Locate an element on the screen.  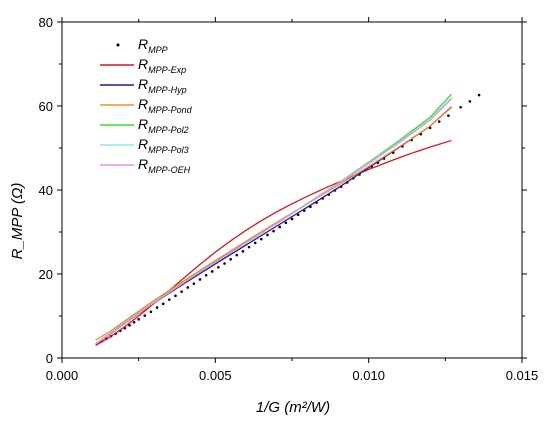
y-tick-label: 60 is located at coordinates (46, 106).